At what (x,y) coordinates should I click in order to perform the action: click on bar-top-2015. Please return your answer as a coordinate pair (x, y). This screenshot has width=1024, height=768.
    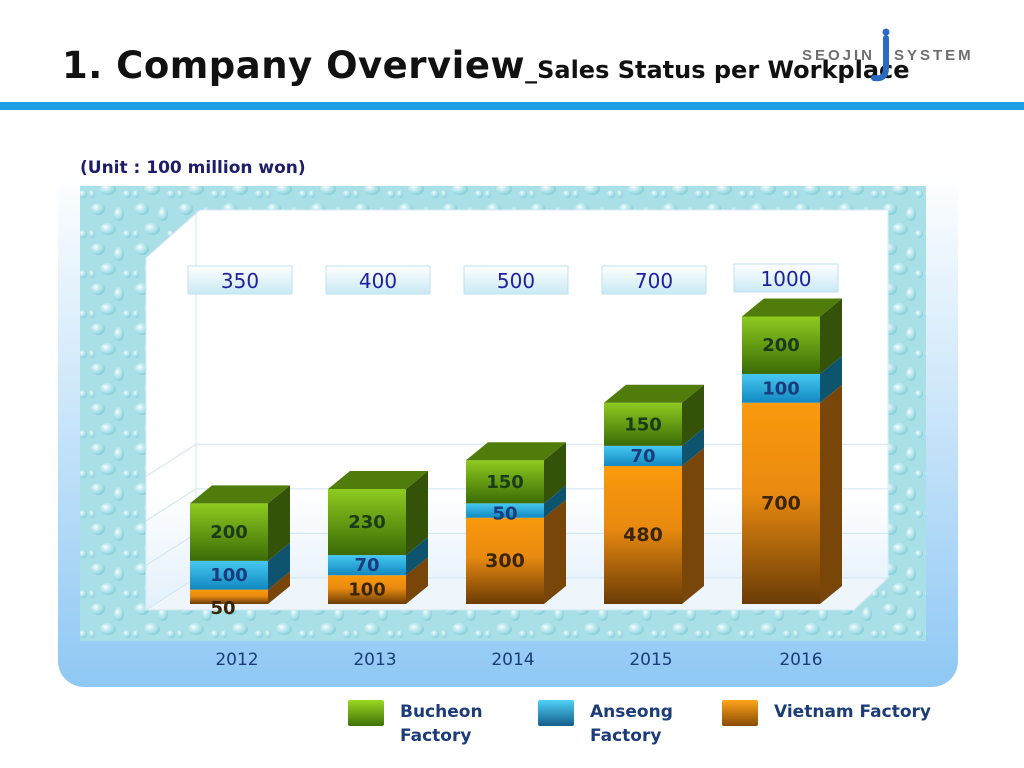
    Looking at the image, I should click on (654, 393).